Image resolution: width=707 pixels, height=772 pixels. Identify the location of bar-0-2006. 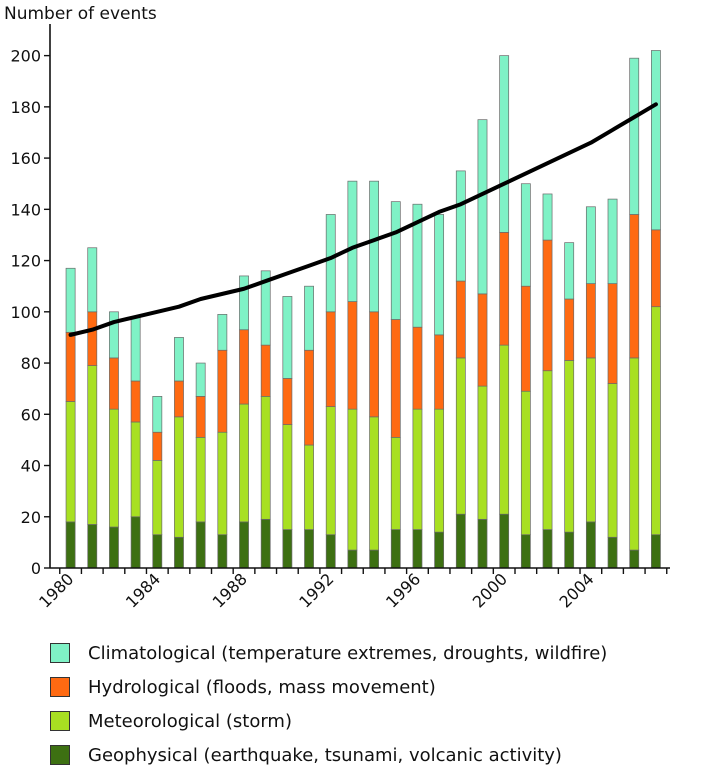
(634, 559).